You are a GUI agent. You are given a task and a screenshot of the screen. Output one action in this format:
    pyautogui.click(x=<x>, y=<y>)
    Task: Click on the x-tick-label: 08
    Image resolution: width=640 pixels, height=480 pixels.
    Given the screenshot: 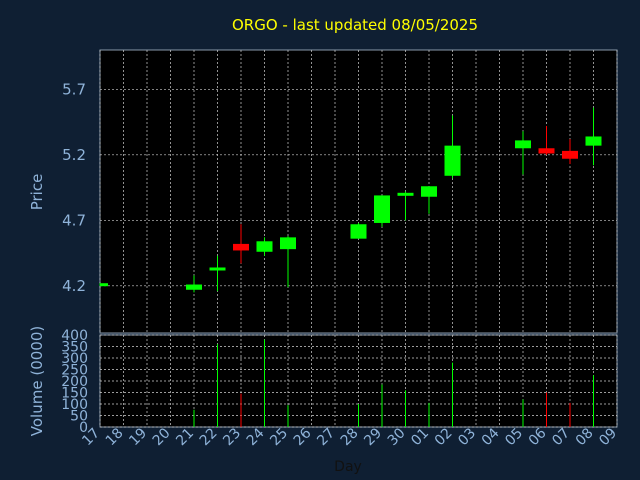 What is the action you would take?
    pyautogui.click(x=585, y=437)
    